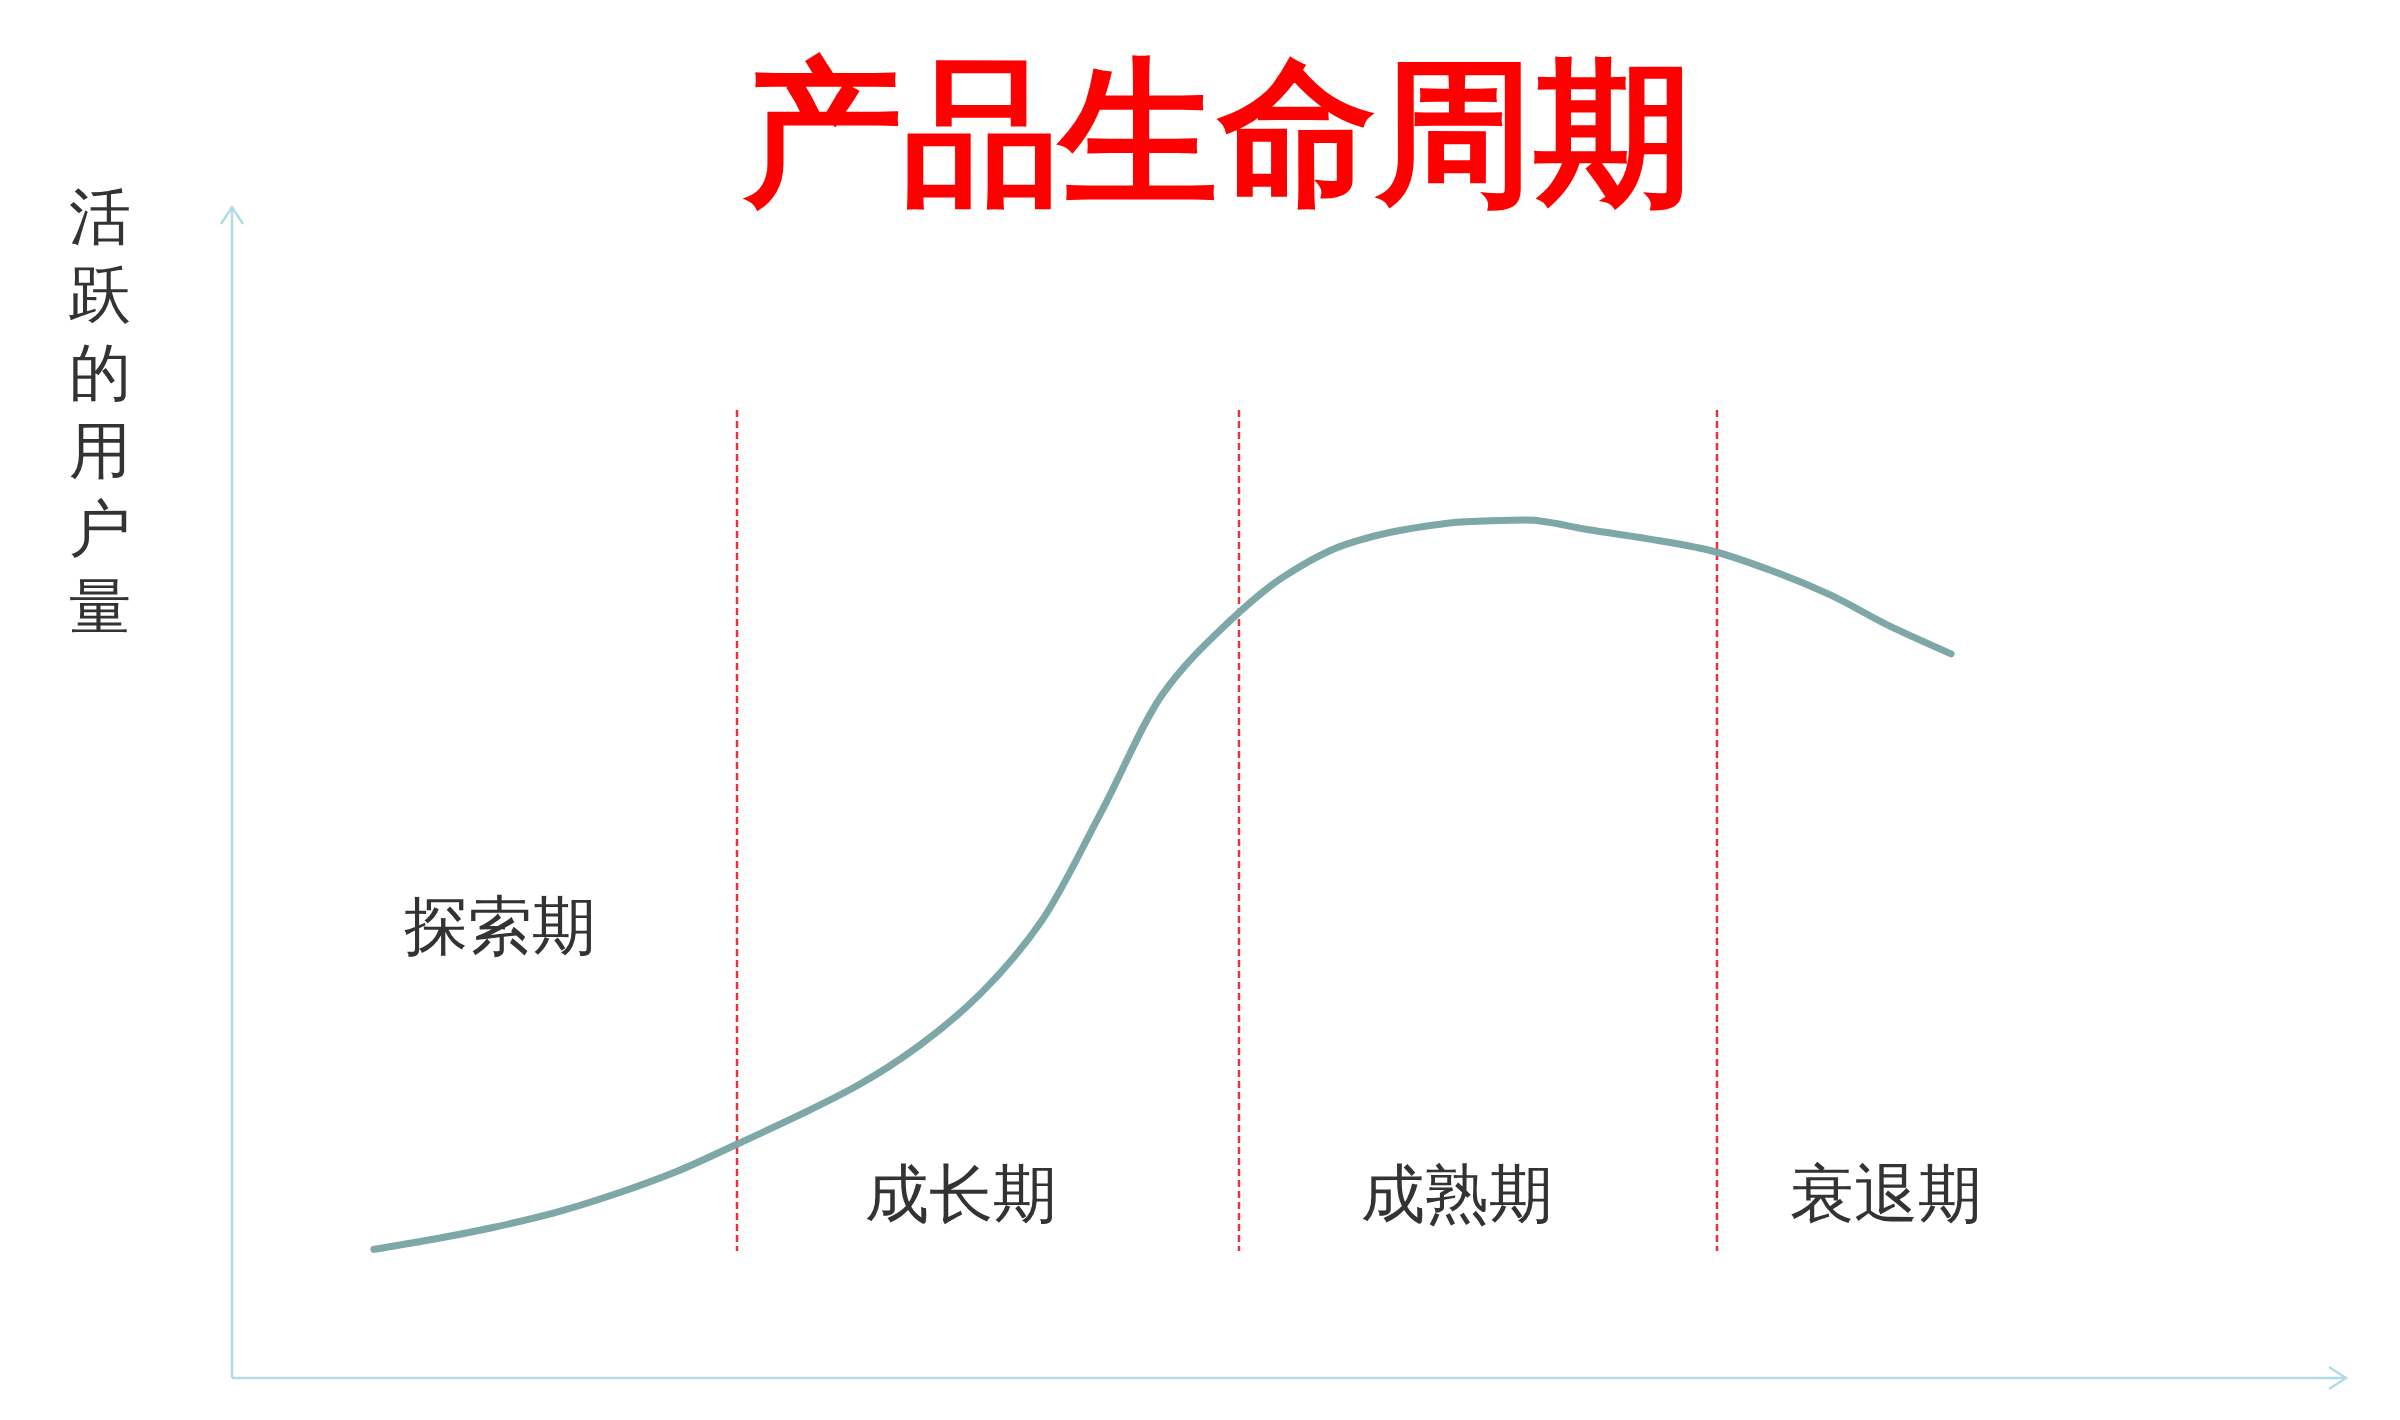 The image size is (2400, 1420). I want to click on annotation: 成熟期, so click(1457, 1194).